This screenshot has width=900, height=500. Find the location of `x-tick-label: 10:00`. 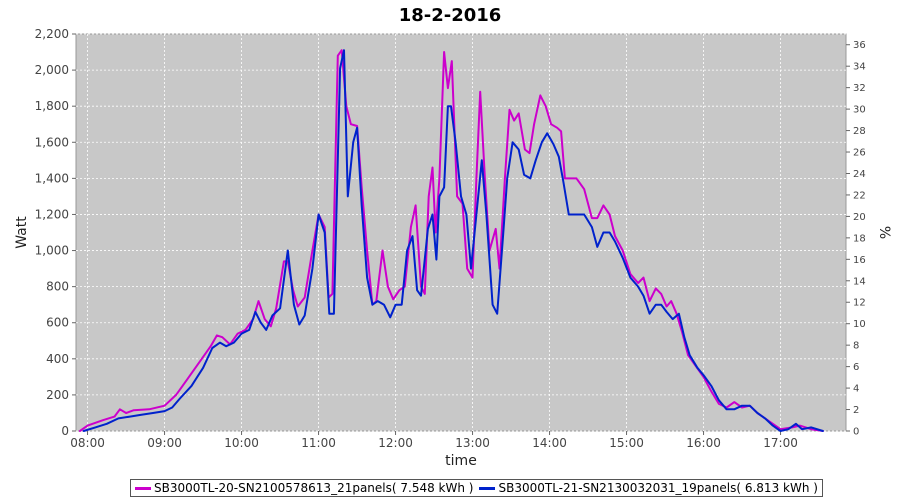

x-tick-label: 10:00 is located at coordinates (241, 443).